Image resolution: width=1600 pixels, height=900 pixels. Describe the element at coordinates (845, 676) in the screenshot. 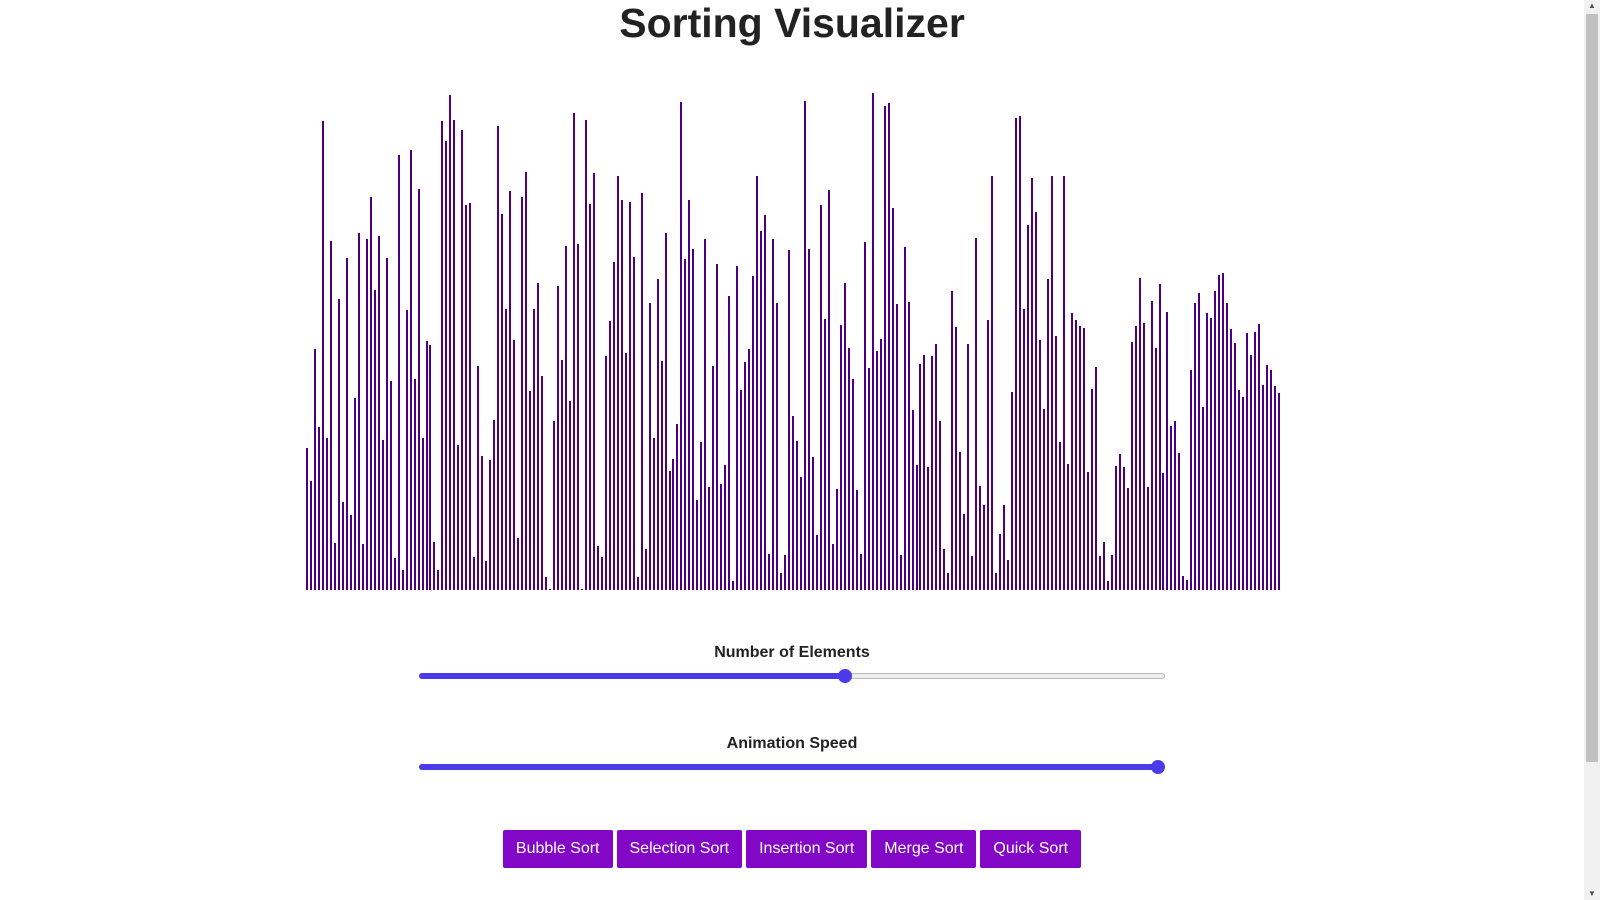

I see `elements-slider-thumb` at that location.